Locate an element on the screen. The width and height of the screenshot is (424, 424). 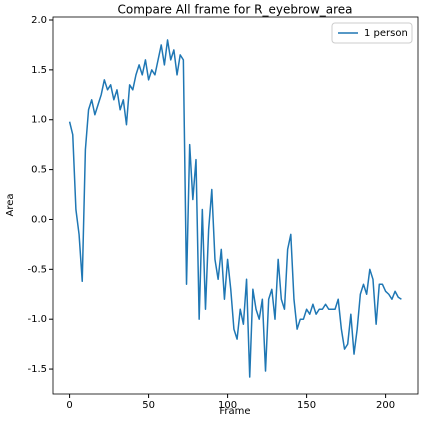
legend-label: 1 person is located at coordinates (386, 33).